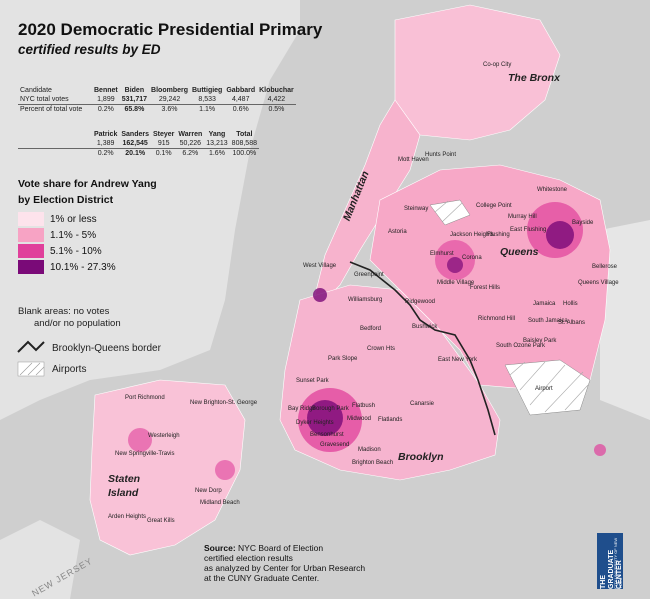 Image resolution: width=650 pixels, height=599 pixels. I want to click on neighborhood-label: Gravesend, so click(335, 445).